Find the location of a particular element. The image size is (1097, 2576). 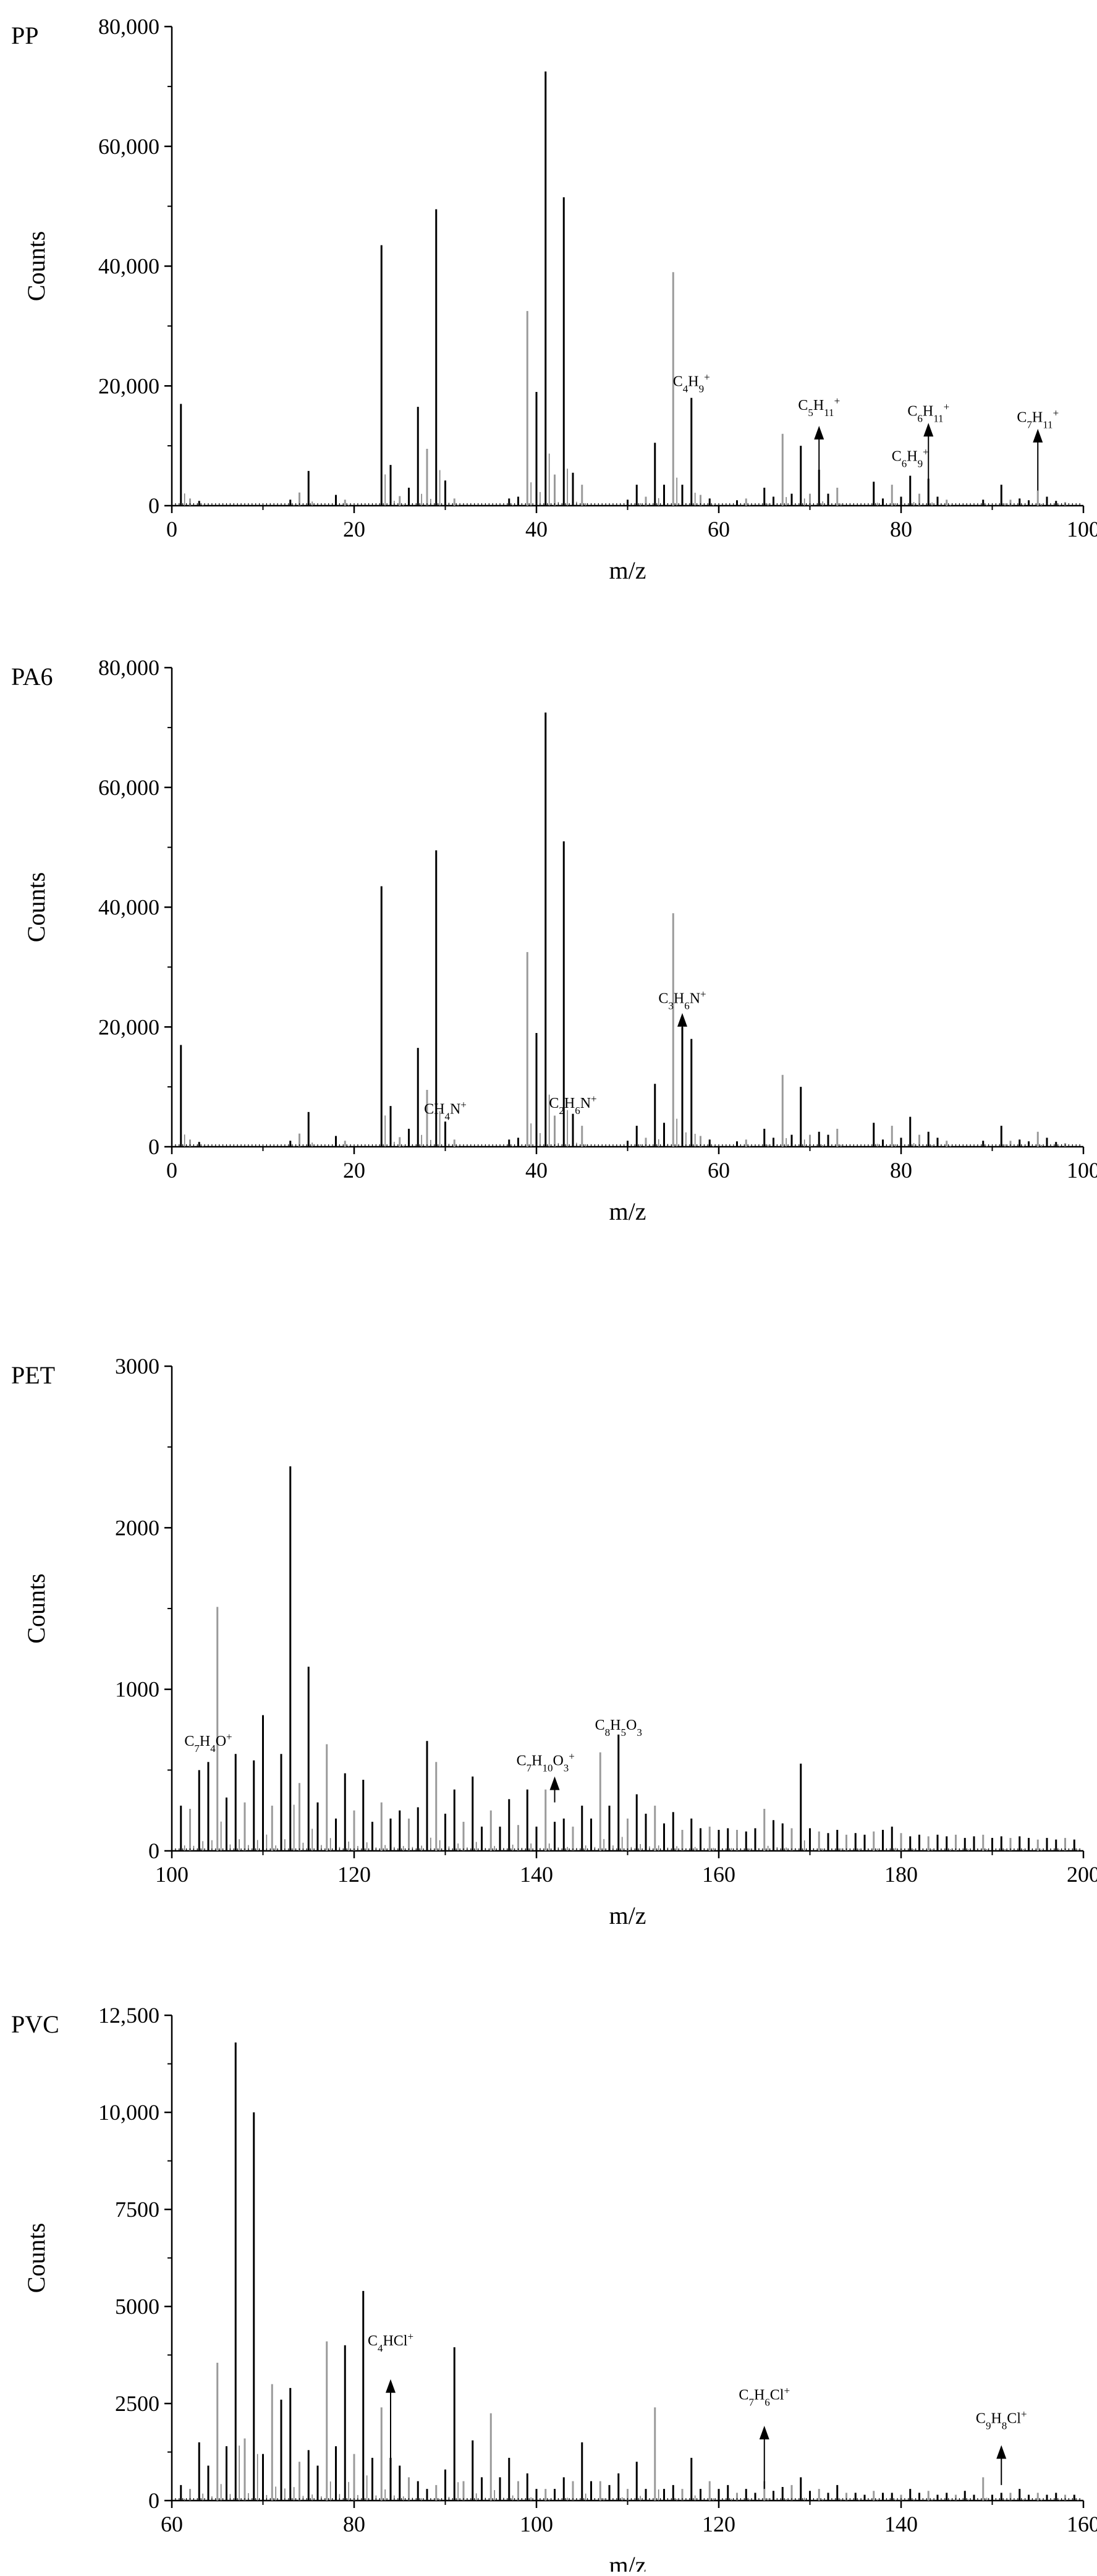

x-tick-label: 0 is located at coordinates (171, 529).